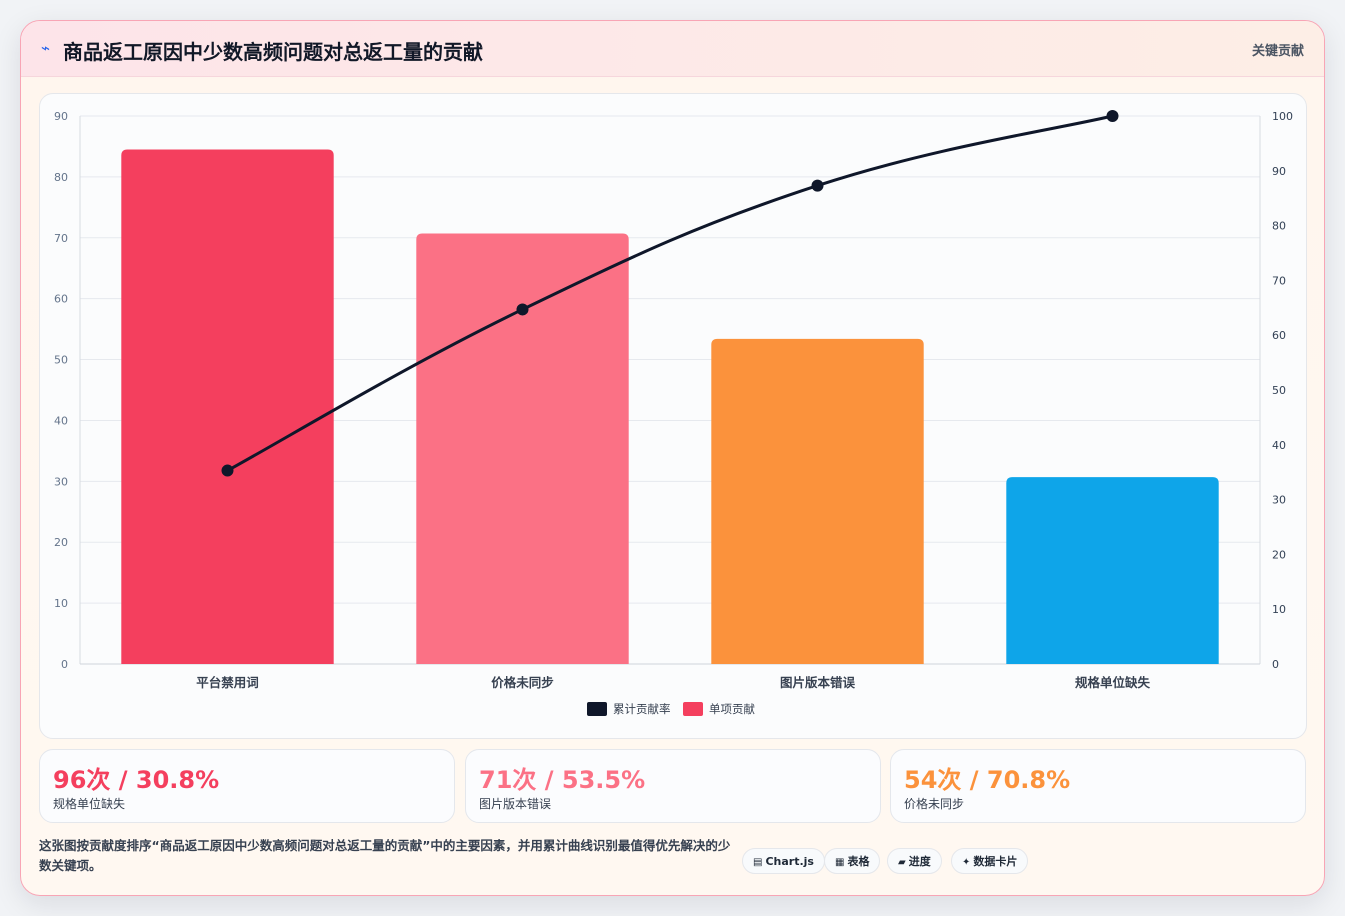  I want to click on card-header: ⌁ 商品返工原因中少数高频问题对总返工量的贡献 关键贡献, so click(672, 49).